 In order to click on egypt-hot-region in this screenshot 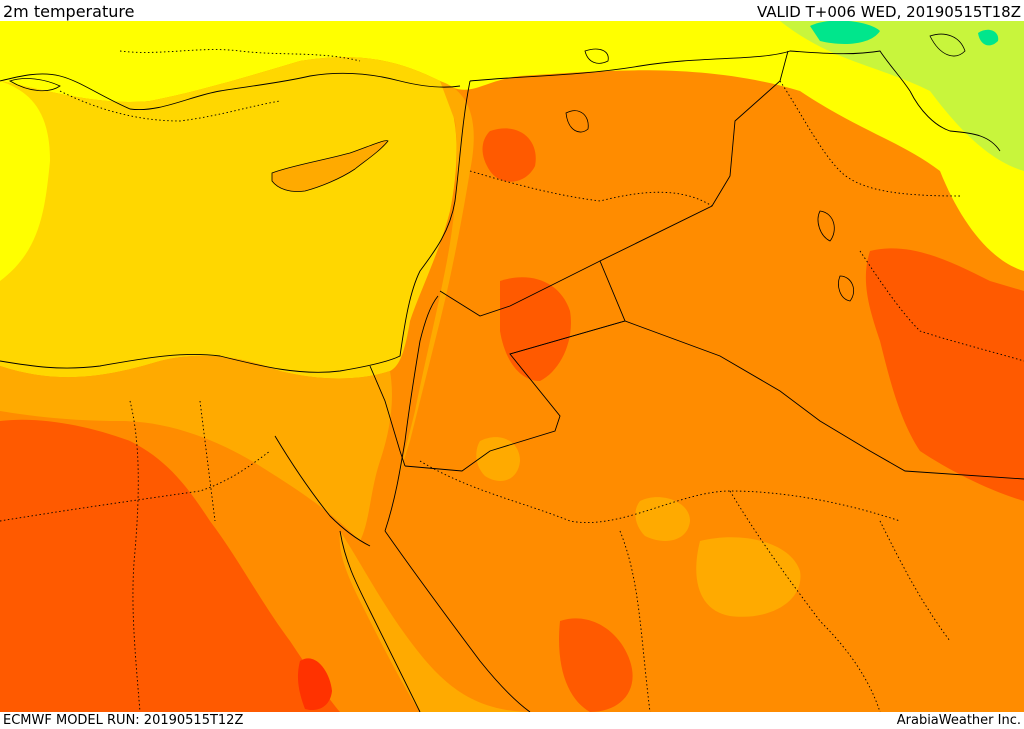, I will do `click(170, 565)`.